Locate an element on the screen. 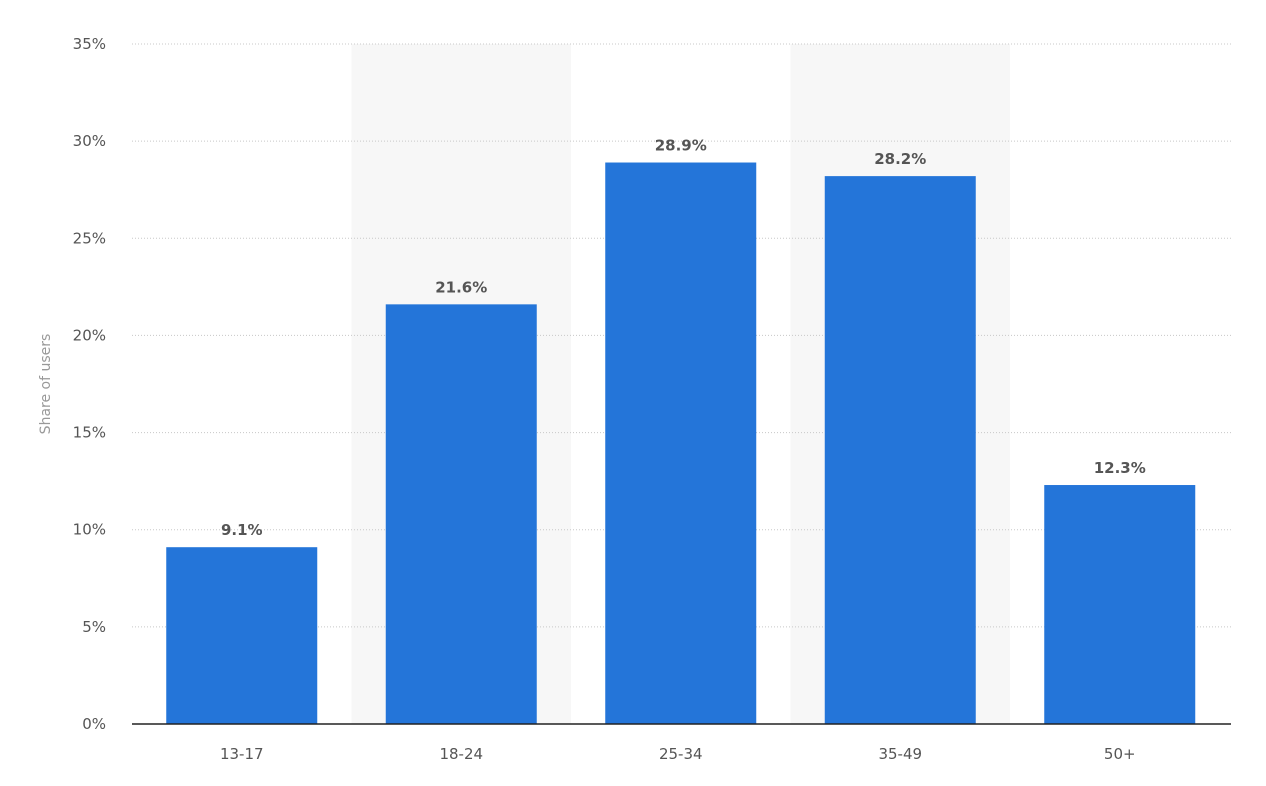 The height and width of the screenshot is (786, 1266). y-tick-label: 10% is located at coordinates (89, 530).